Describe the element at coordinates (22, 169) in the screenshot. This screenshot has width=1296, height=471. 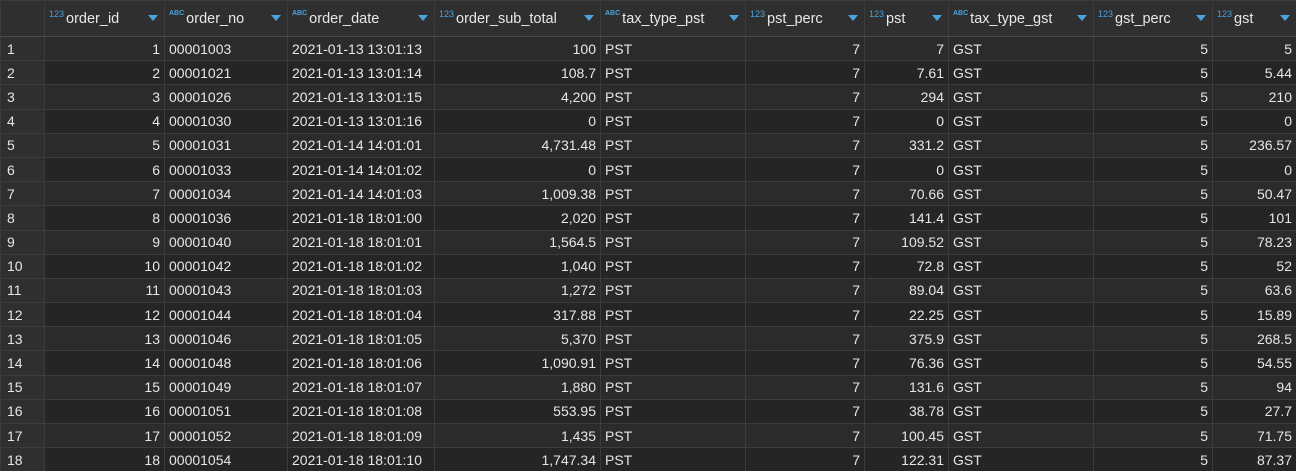
I see `row-number: 6` at that location.